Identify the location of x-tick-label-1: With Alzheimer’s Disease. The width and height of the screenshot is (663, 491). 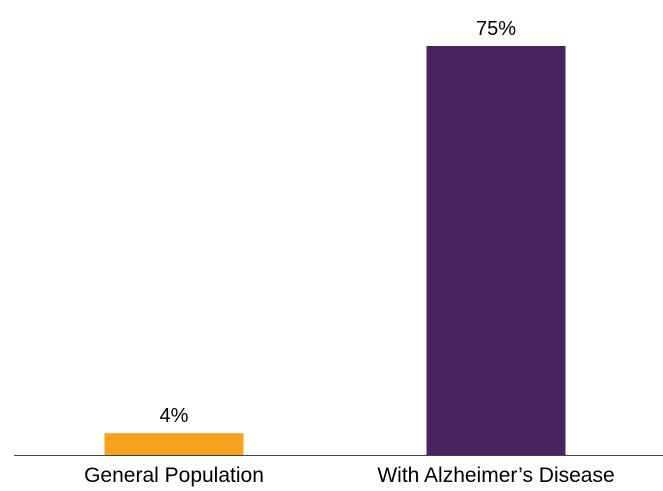
(495, 475).